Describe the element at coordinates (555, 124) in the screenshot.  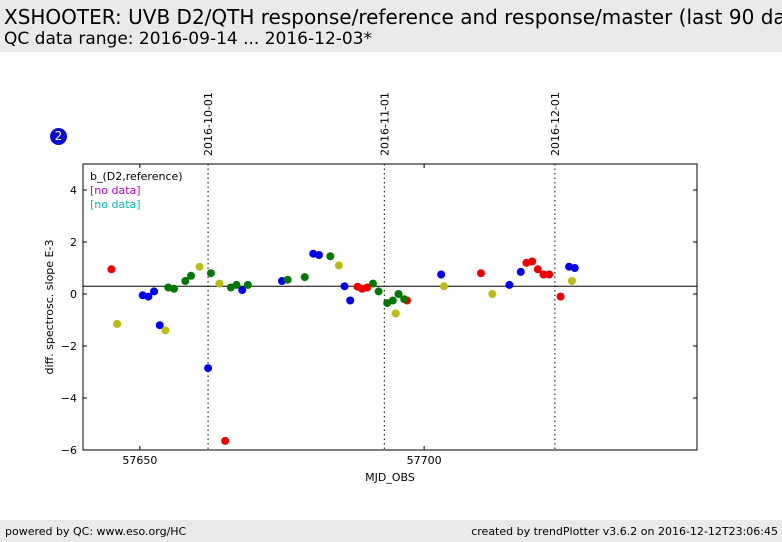
I see `date-marker-label: 2016-12-01` at that location.